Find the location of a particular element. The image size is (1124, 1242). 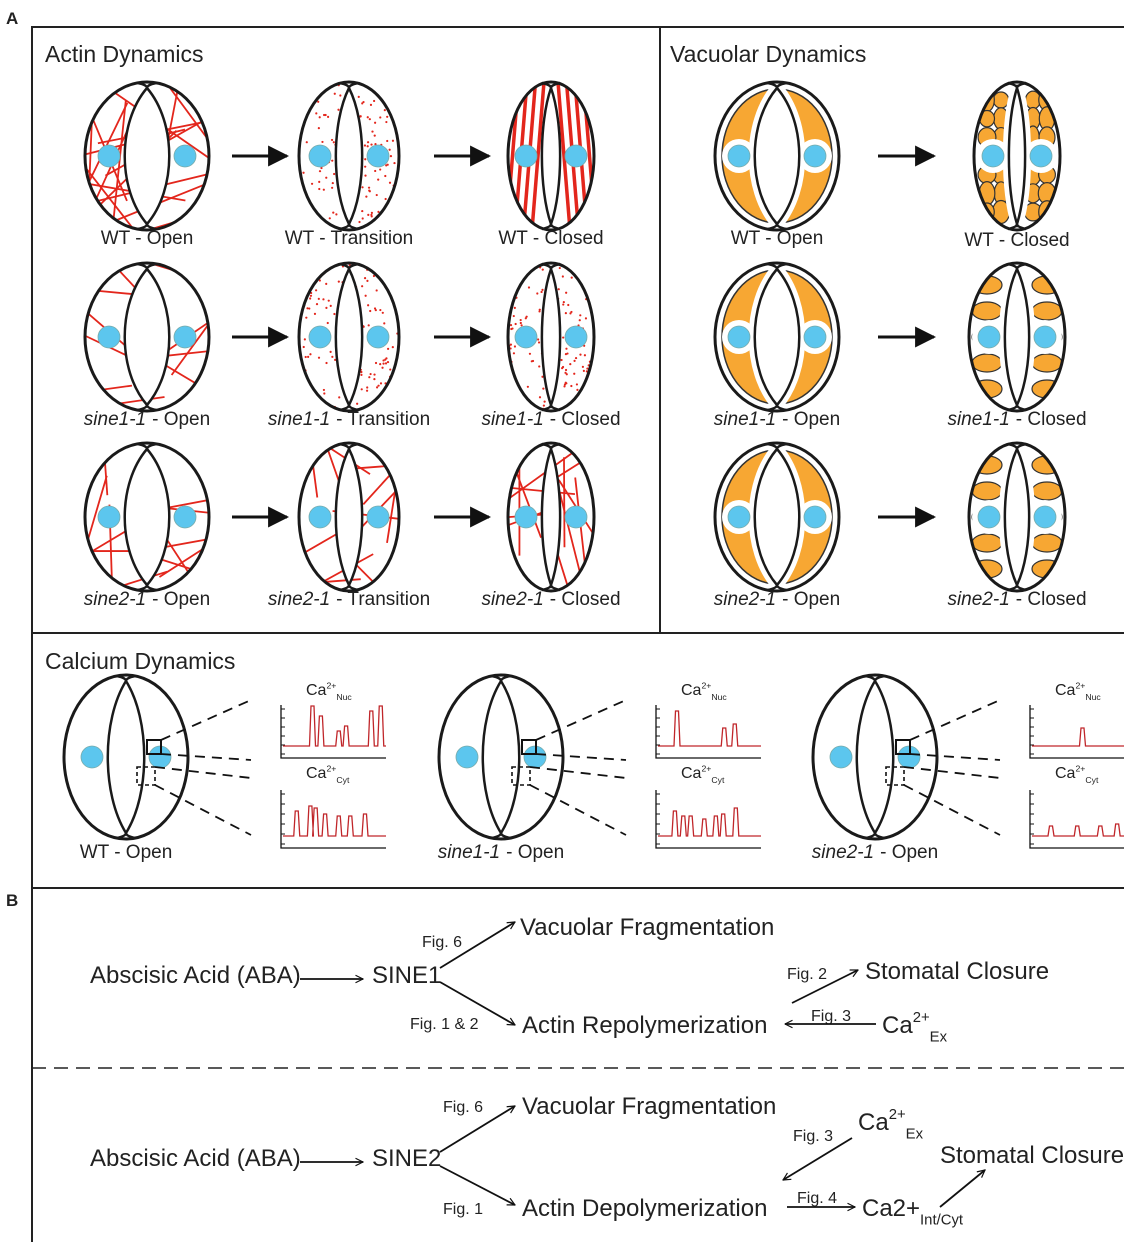

caption: sine1-1 - Open is located at coordinates (147, 419).